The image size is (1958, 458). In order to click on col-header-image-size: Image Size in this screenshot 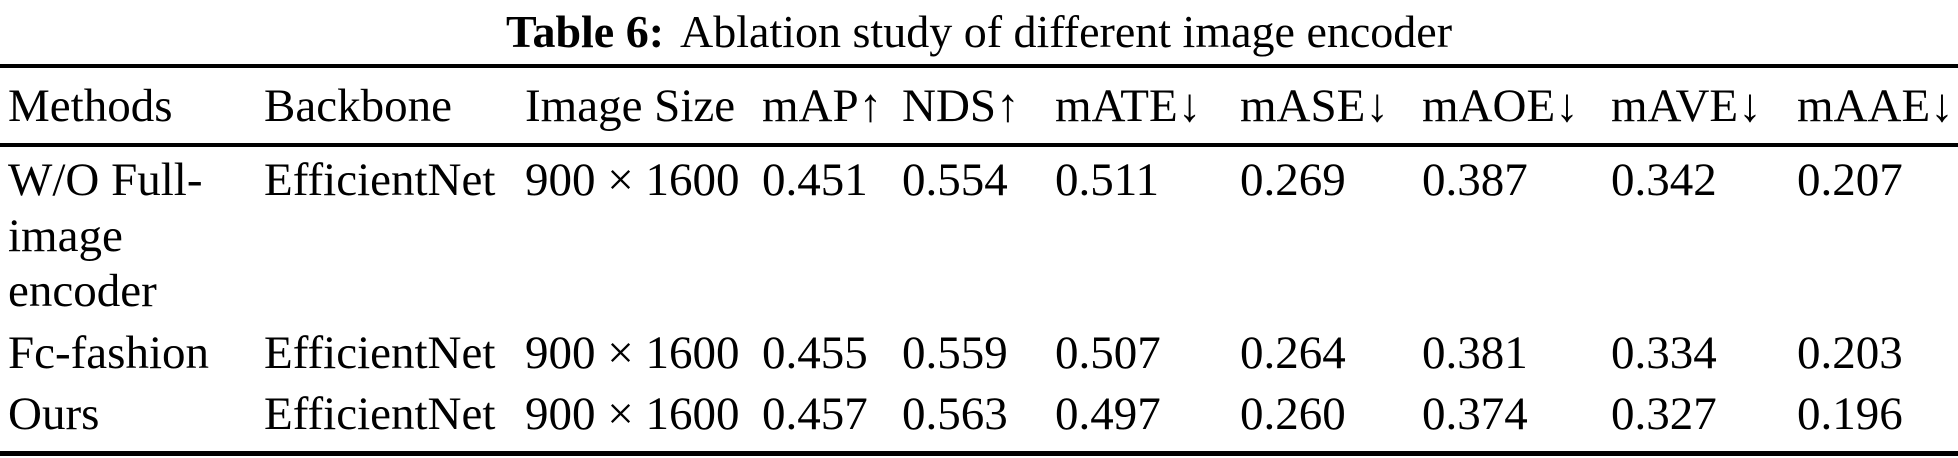, I will do `click(643, 107)`.